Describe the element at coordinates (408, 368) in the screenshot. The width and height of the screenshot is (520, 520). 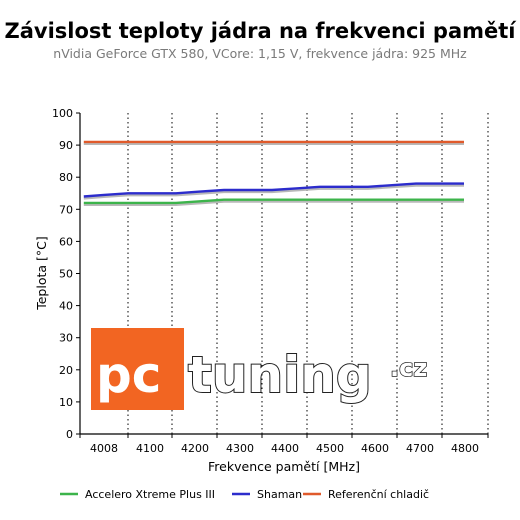
I see `watermark-cz-text: .cz` at that location.